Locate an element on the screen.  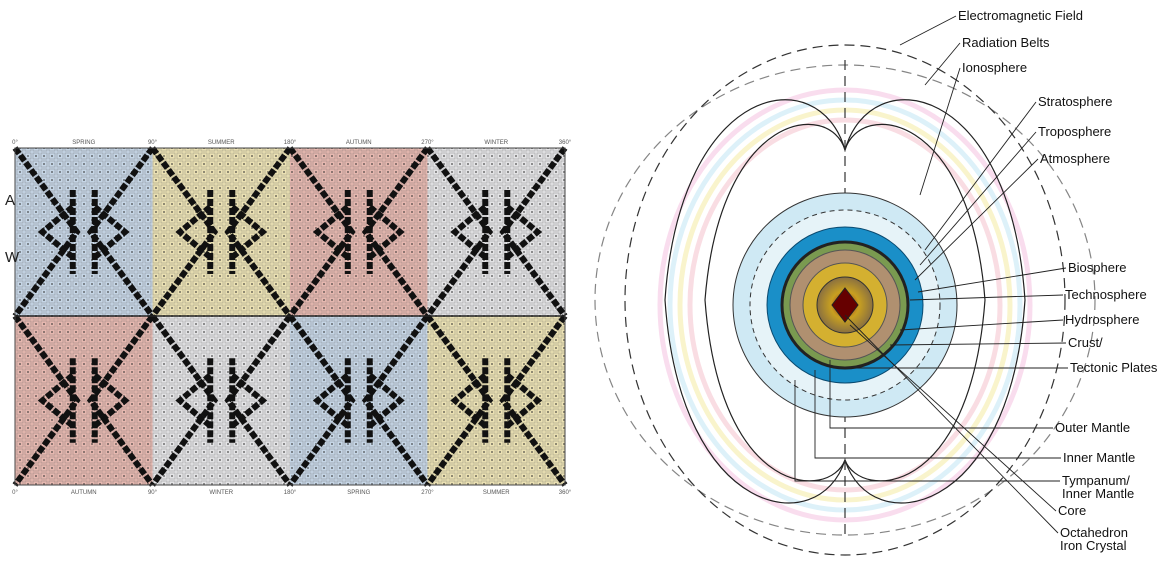
diagram-label: Biosphere is located at coordinates (1097, 267).